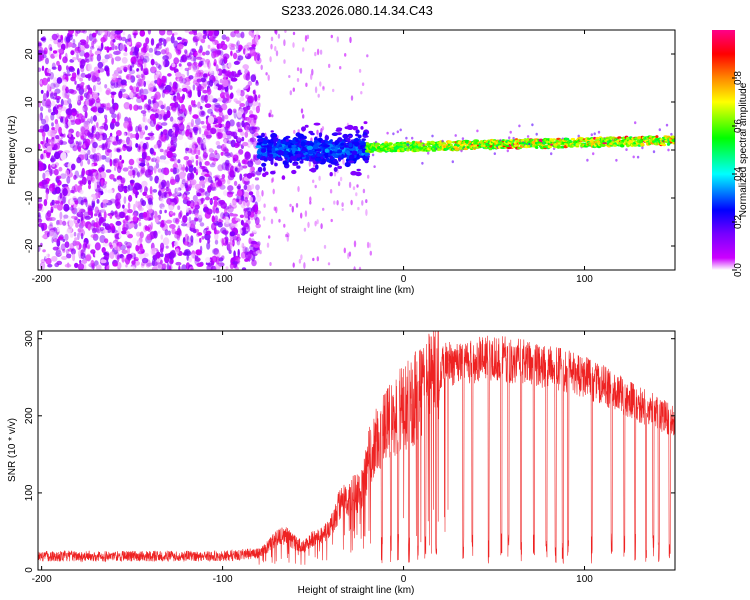 This screenshot has height=600, width=750. I want to click on snr-x-tick-label: 100, so click(584, 579).